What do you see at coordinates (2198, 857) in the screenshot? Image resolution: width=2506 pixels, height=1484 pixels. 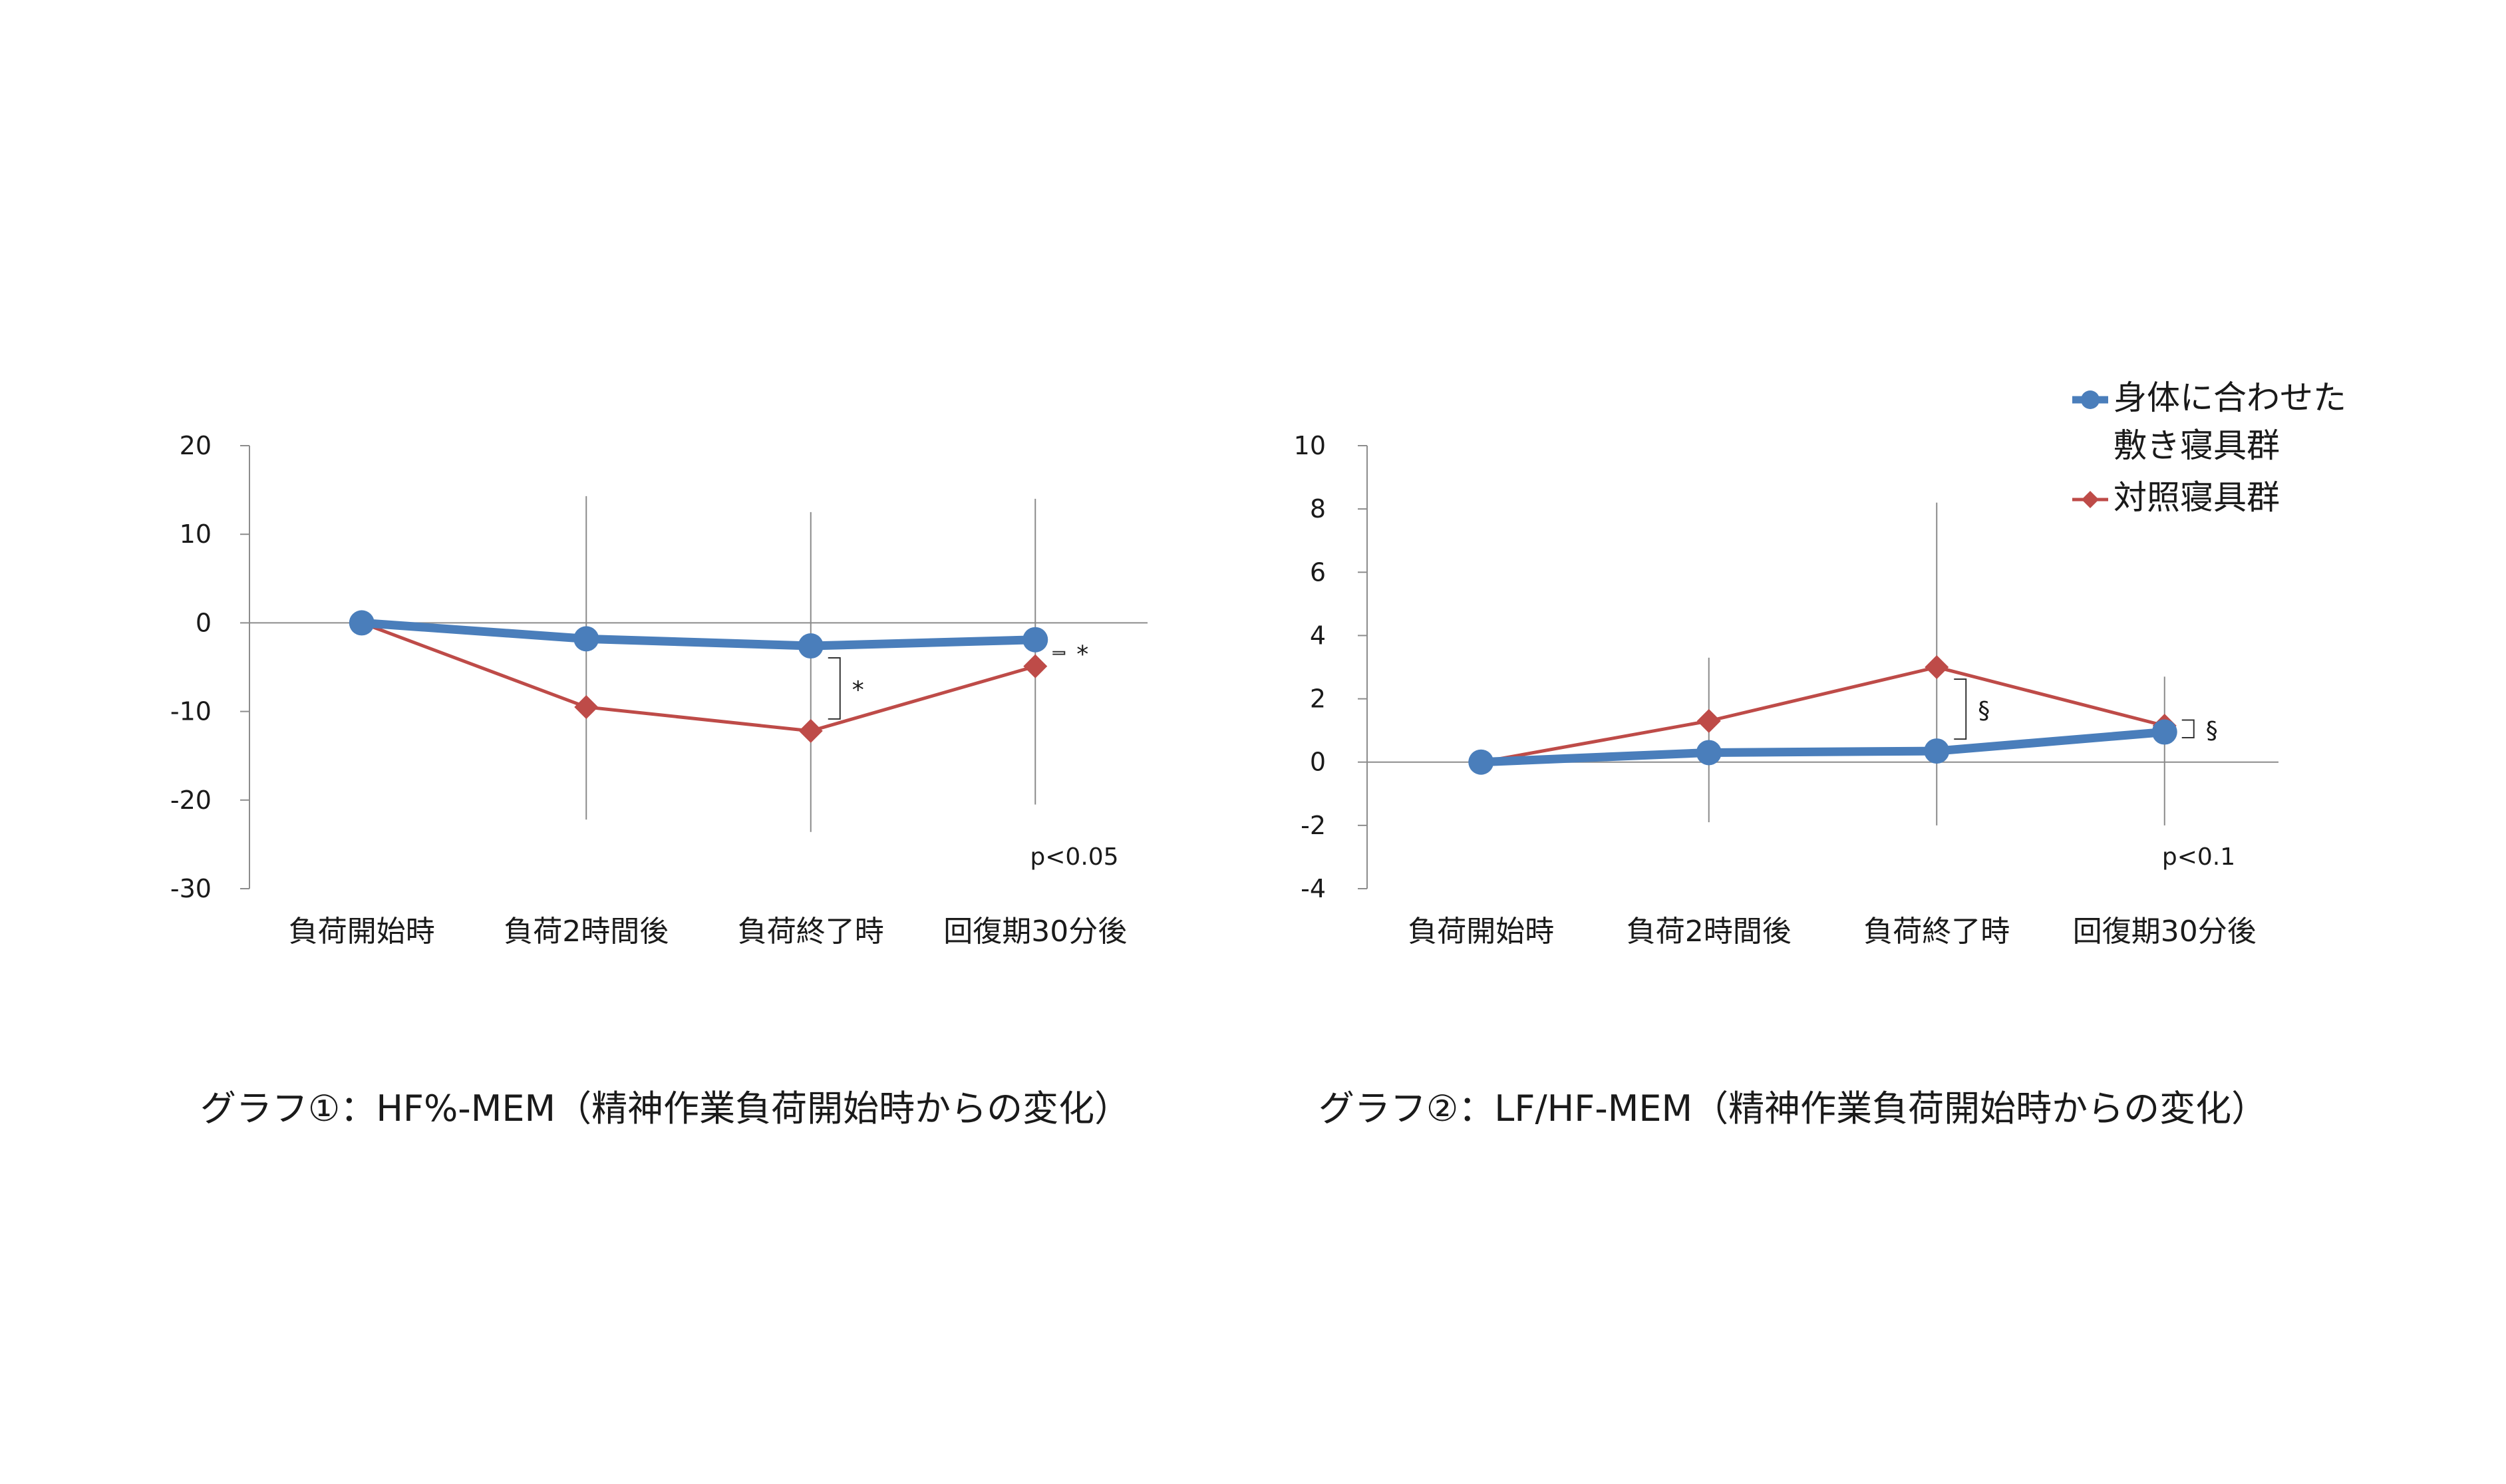 I see `p-value-note: p<0.1` at bounding box center [2198, 857].